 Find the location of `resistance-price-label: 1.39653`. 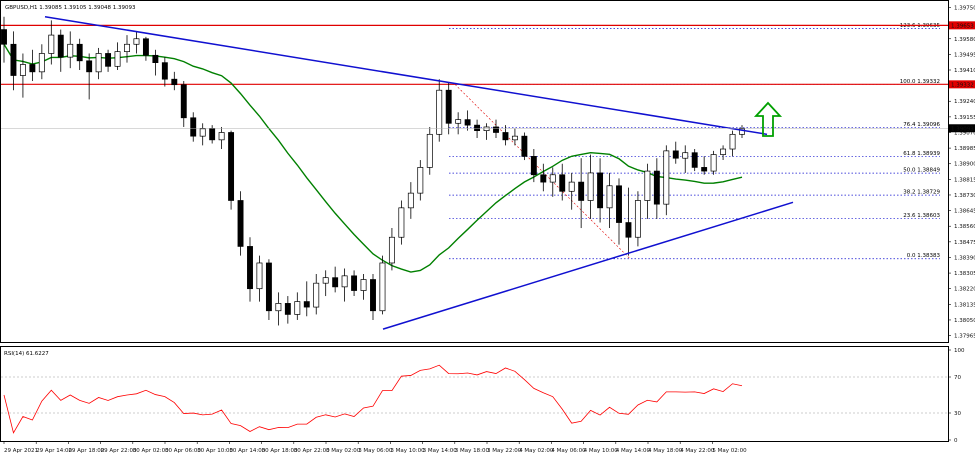

resistance-price-label: 1.39653 is located at coordinates (962, 26).